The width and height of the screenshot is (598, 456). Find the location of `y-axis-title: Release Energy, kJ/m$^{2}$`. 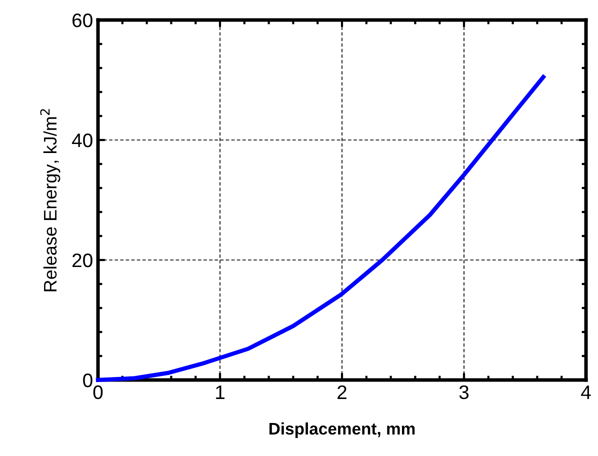

y-axis-title: Release Energy, kJ/m$^{2}$ is located at coordinates (50, 200).